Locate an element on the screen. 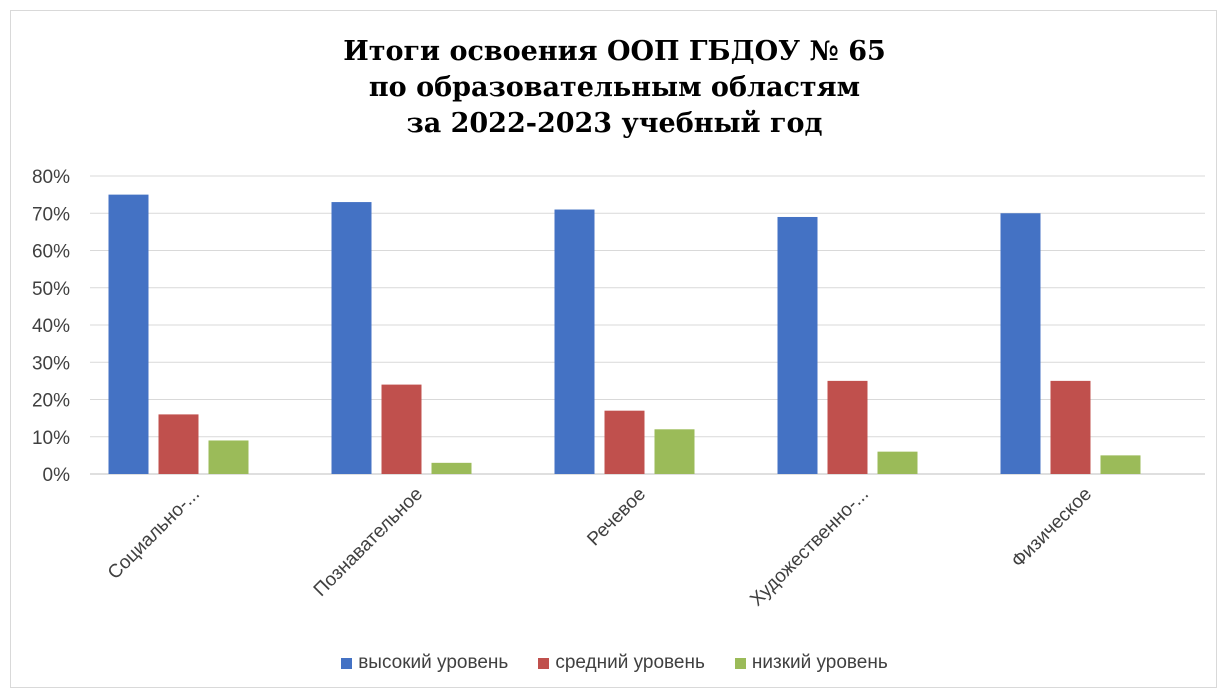 The width and height of the screenshot is (1229, 700). legend-label-medium: средний уровень is located at coordinates (630, 662).